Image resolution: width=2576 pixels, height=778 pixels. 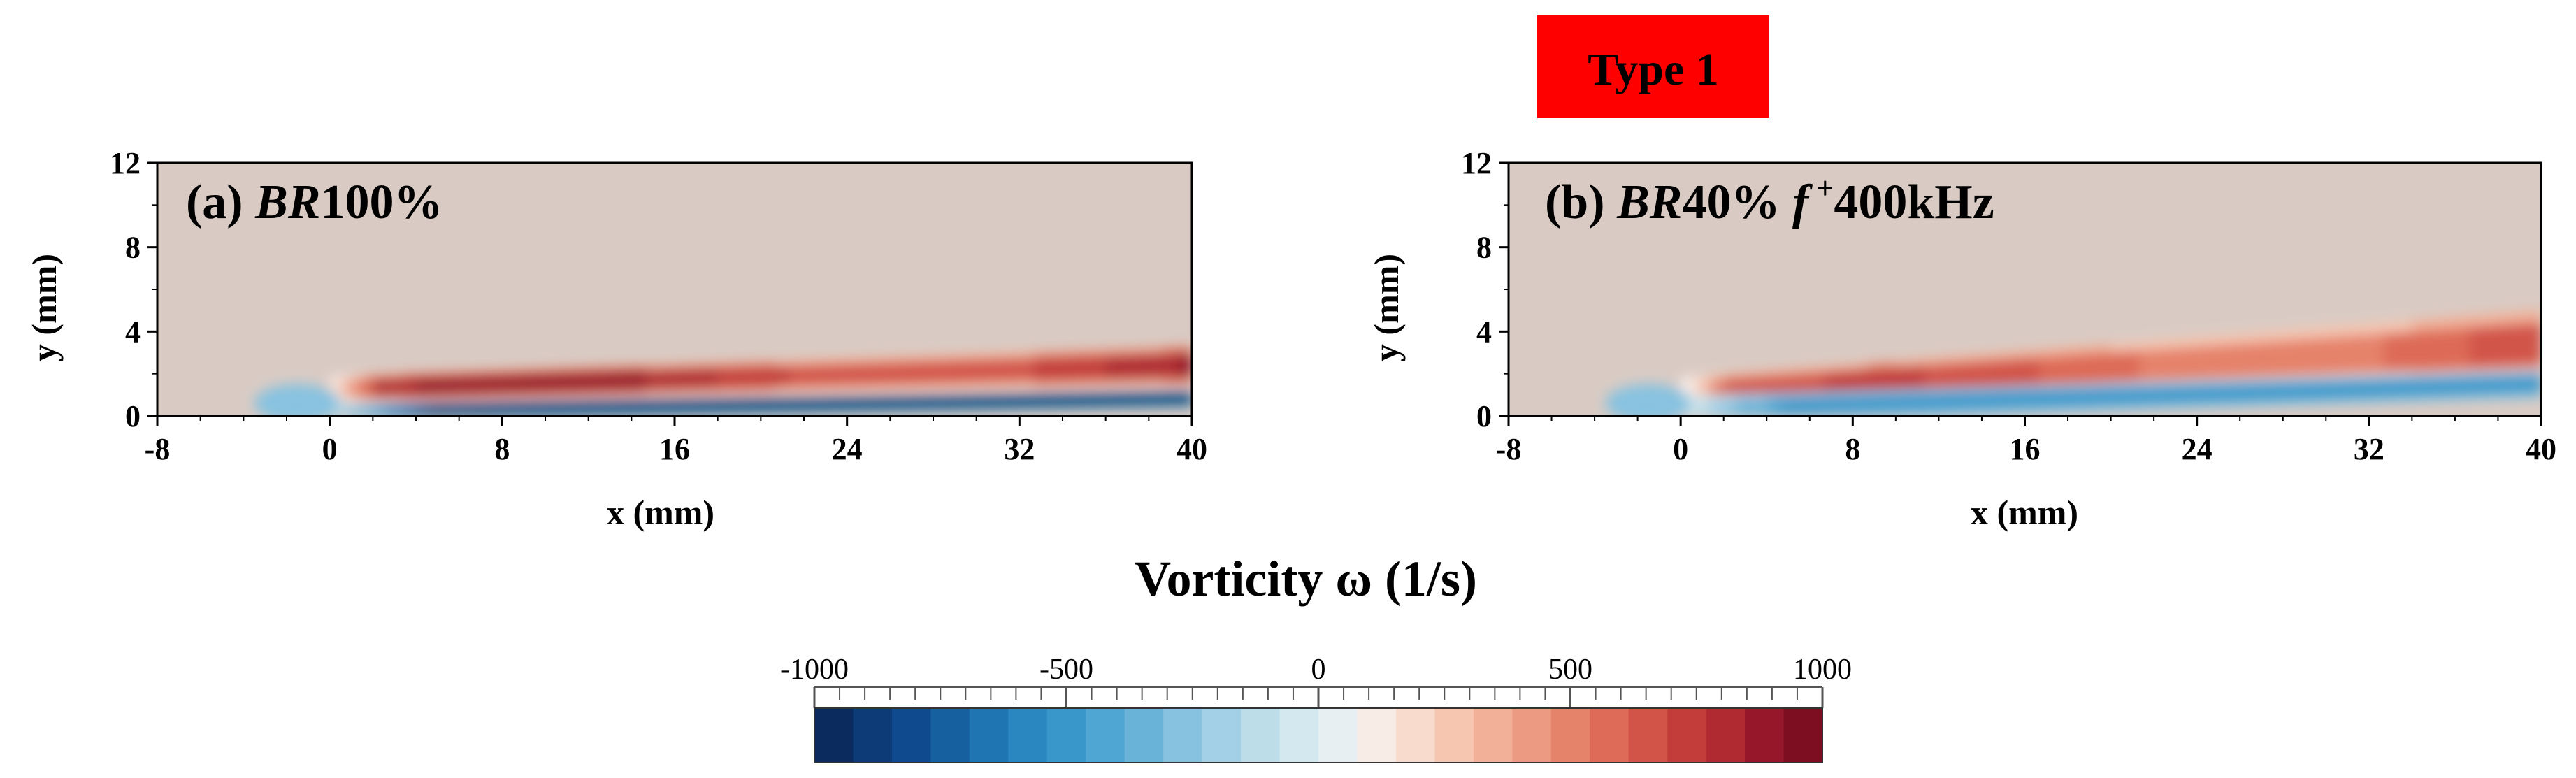 What do you see at coordinates (723, 381) in the screenshot?
I see `panel-a-field` at bounding box center [723, 381].